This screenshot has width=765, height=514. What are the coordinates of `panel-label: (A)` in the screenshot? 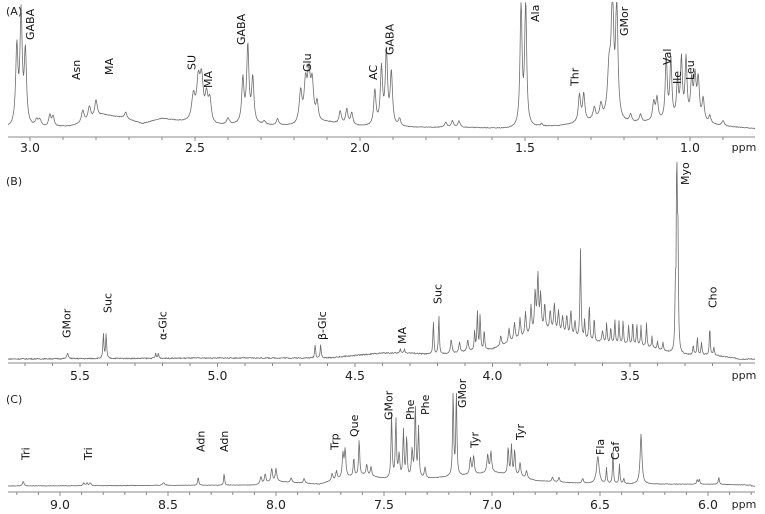 It's located at (14, 11).